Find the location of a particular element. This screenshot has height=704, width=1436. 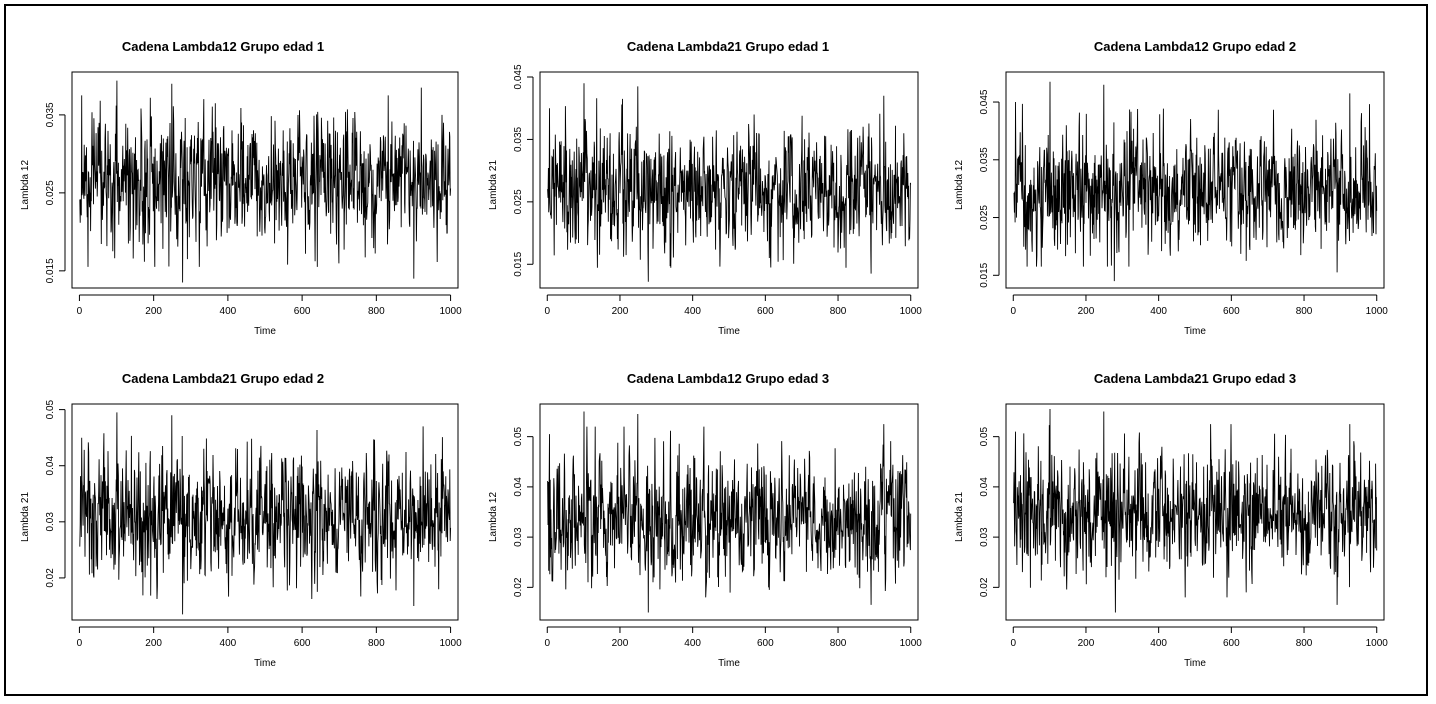

chart-title: Cadena Lambda12 Grupo edad 3 is located at coordinates (728, 378).